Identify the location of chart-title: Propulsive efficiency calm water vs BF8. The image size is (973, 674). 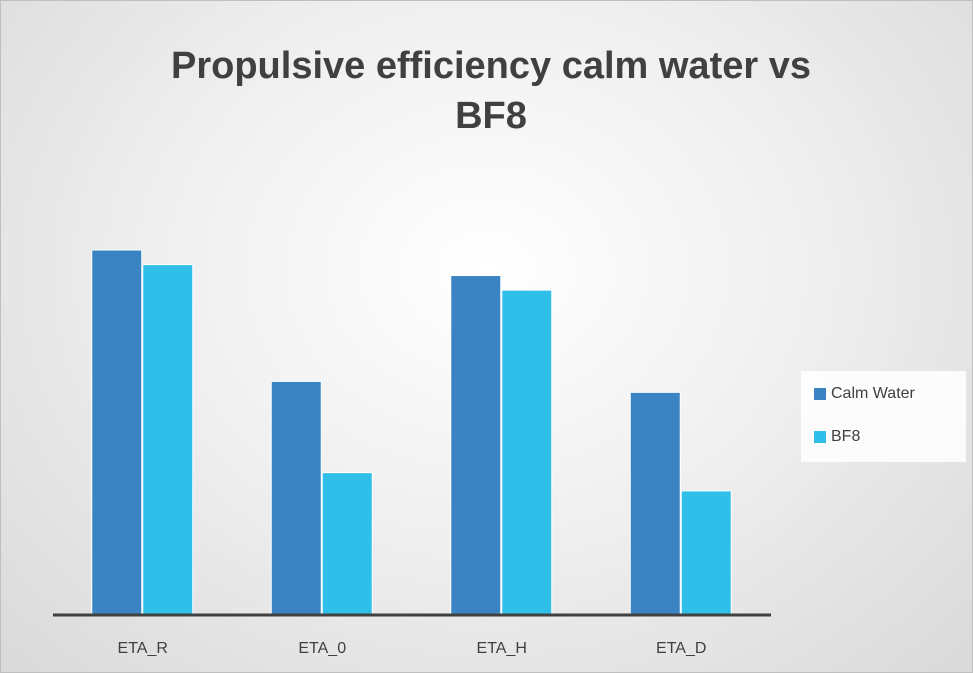
(491, 91).